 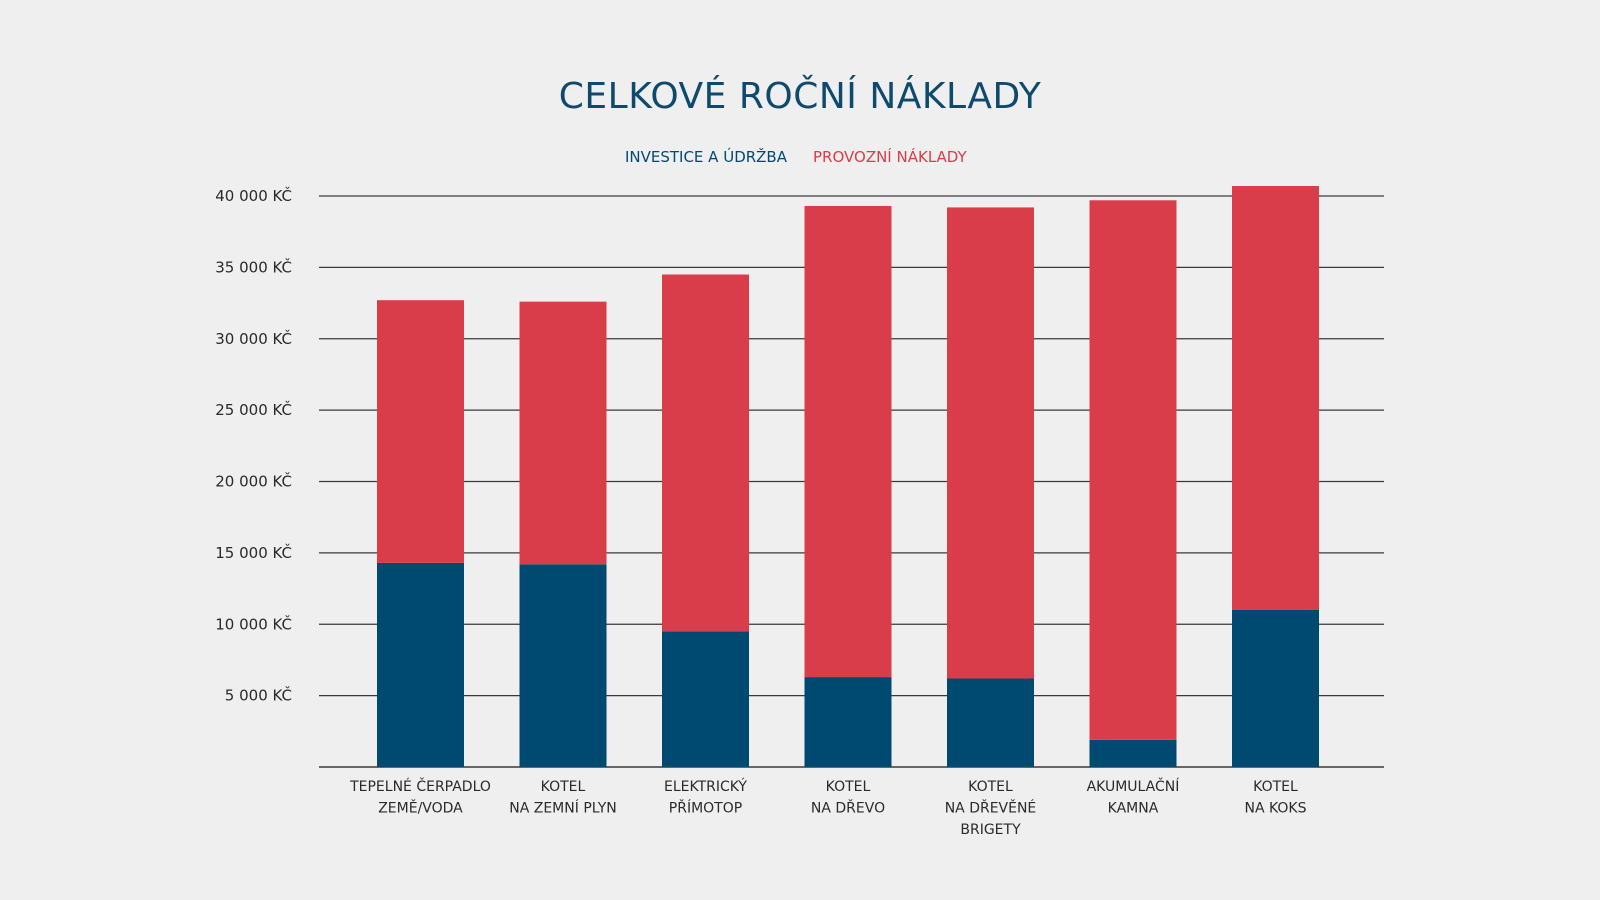 I want to click on x-category-label-line: AKUMULAČNÍ, so click(x=1133, y=786).